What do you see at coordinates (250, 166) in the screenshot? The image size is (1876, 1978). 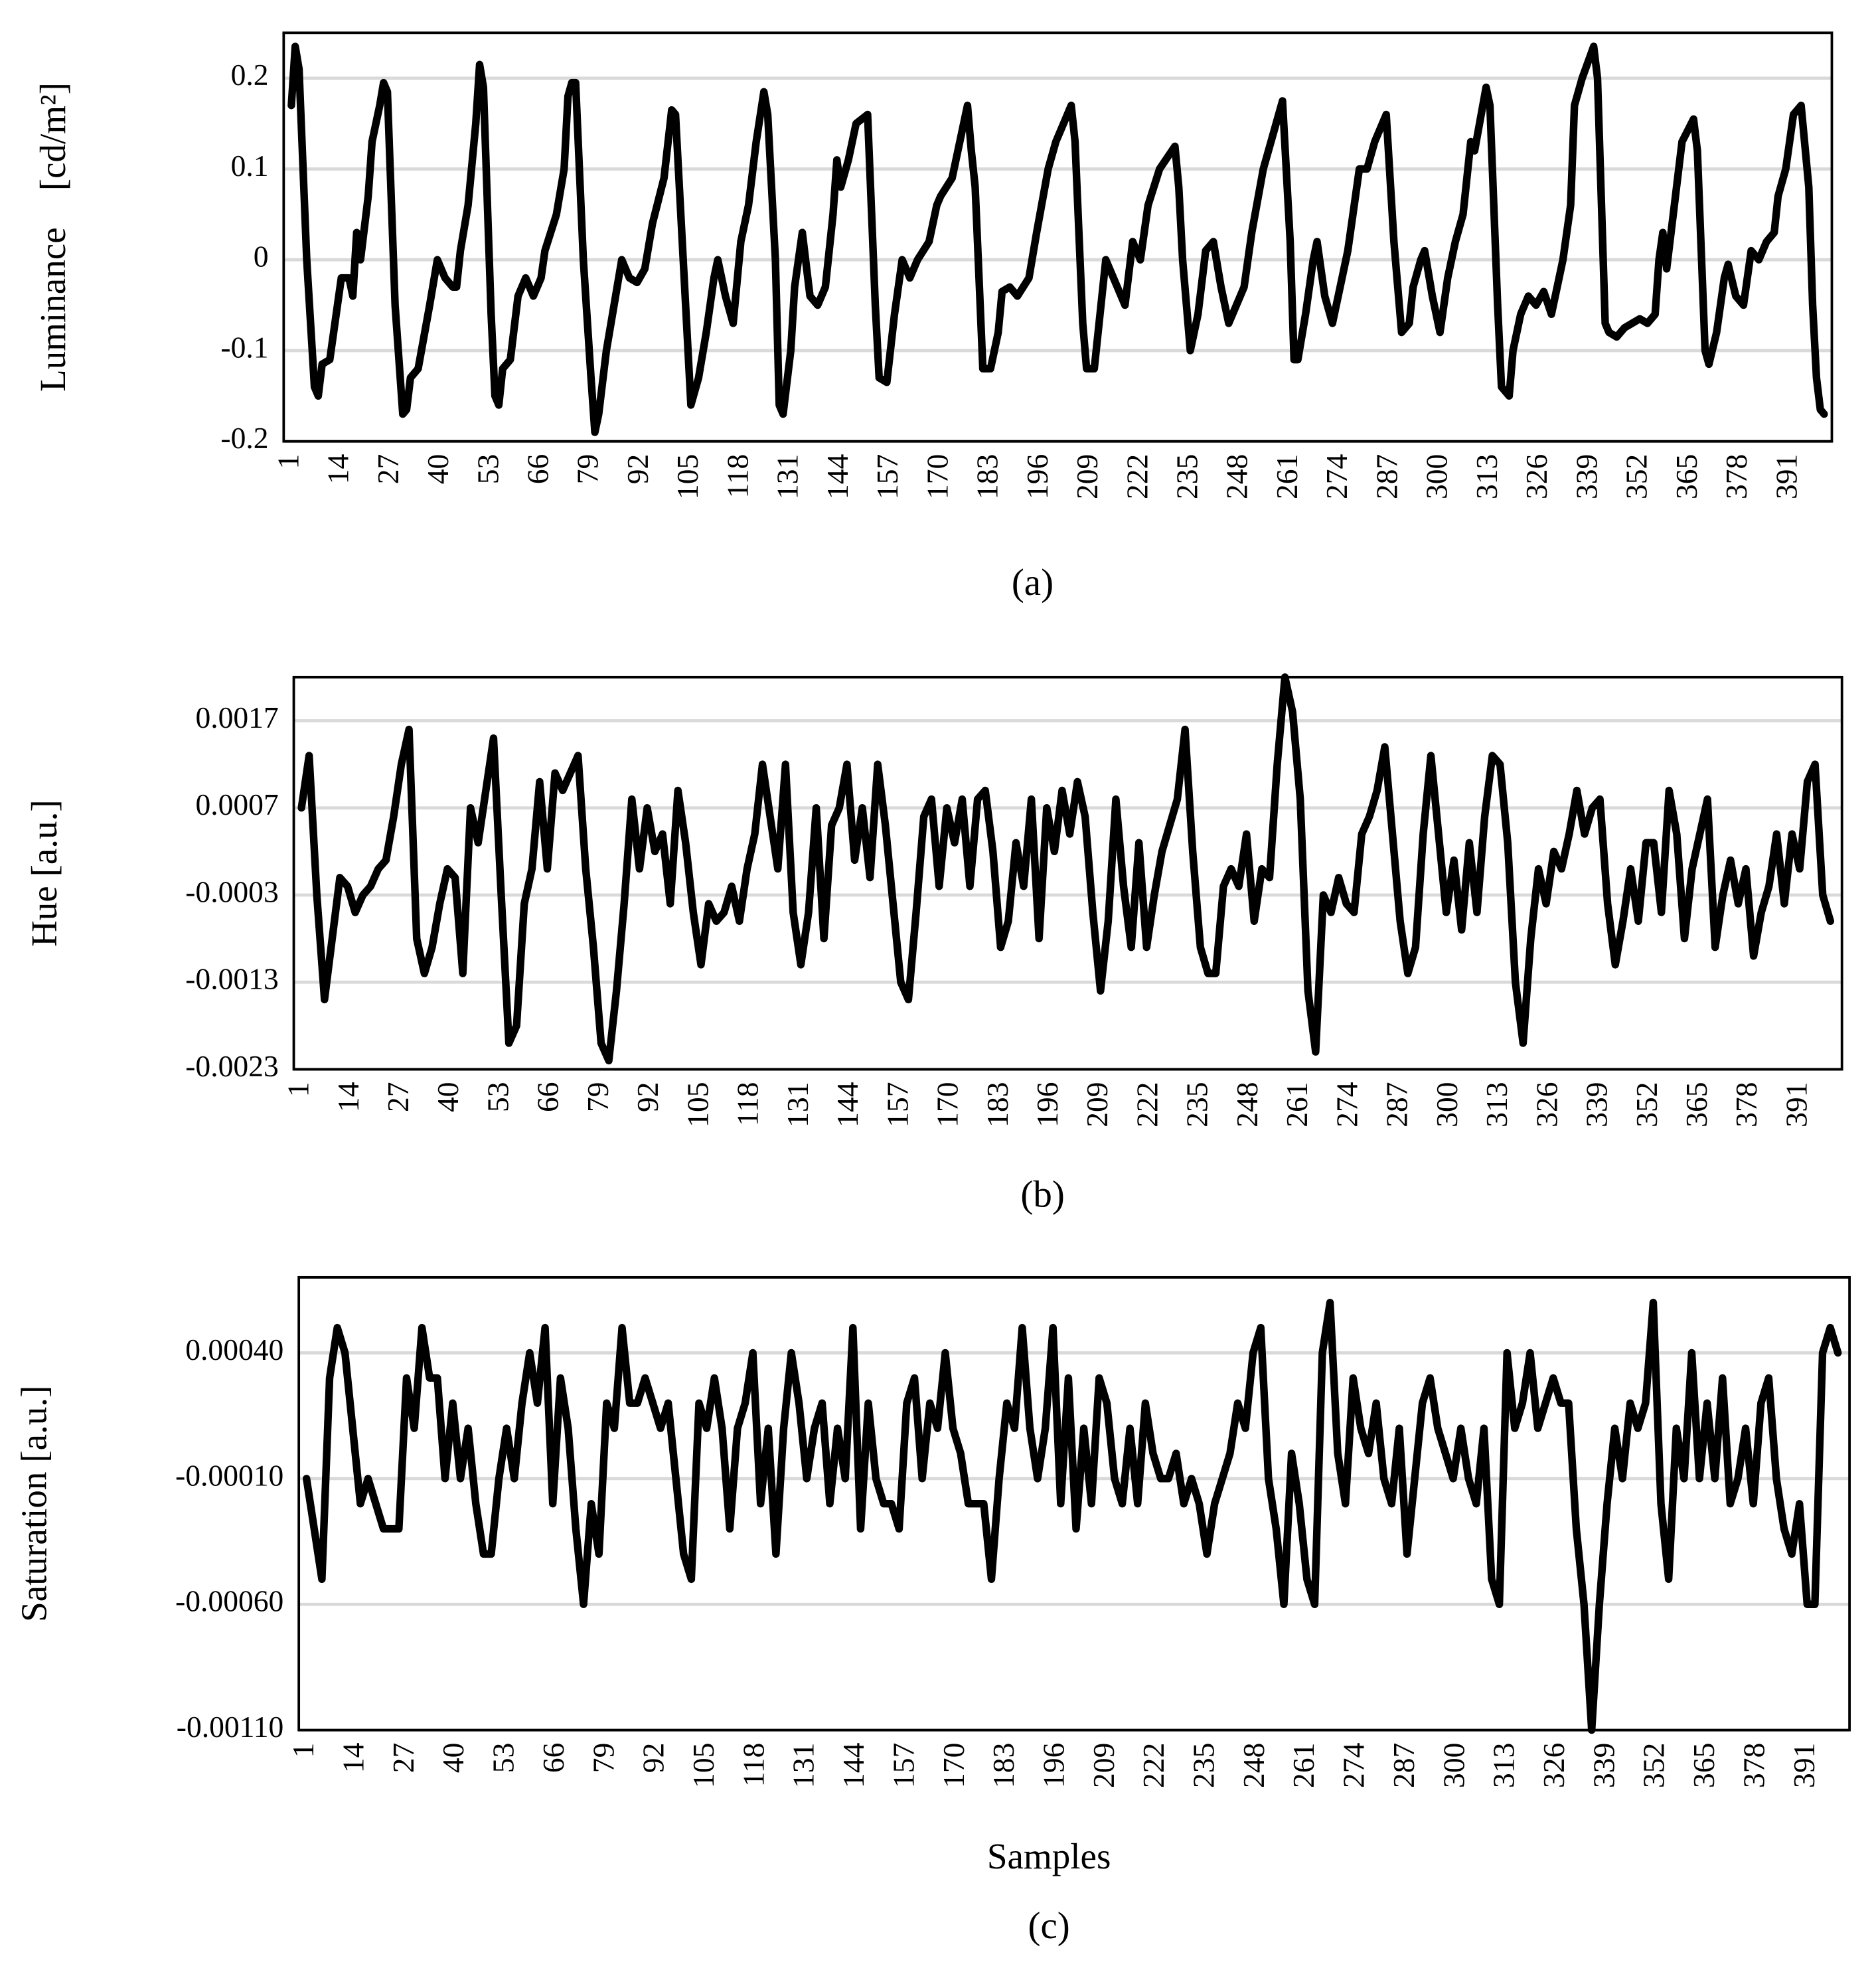 I see `y-tick-label: 0.1` at bounding box center [250, 166].